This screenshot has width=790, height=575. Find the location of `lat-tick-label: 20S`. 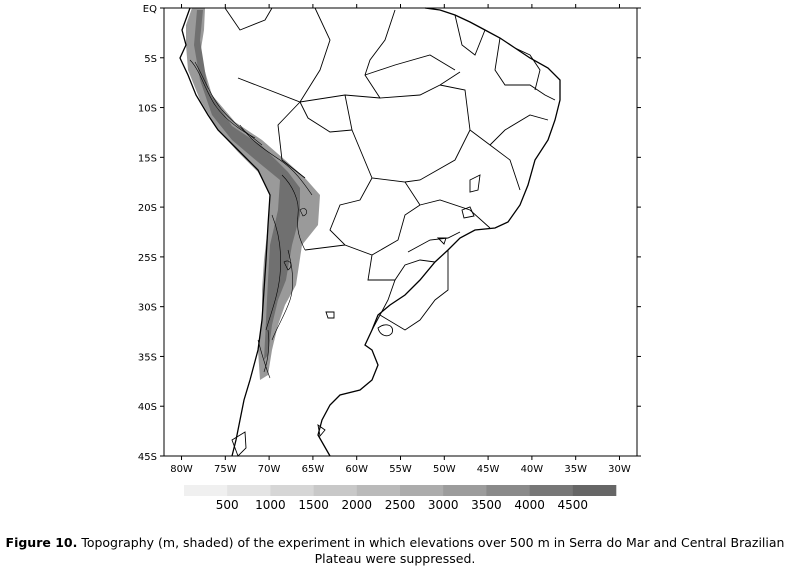

lat-tick-label: 20S is located at coordinates (147, 208).